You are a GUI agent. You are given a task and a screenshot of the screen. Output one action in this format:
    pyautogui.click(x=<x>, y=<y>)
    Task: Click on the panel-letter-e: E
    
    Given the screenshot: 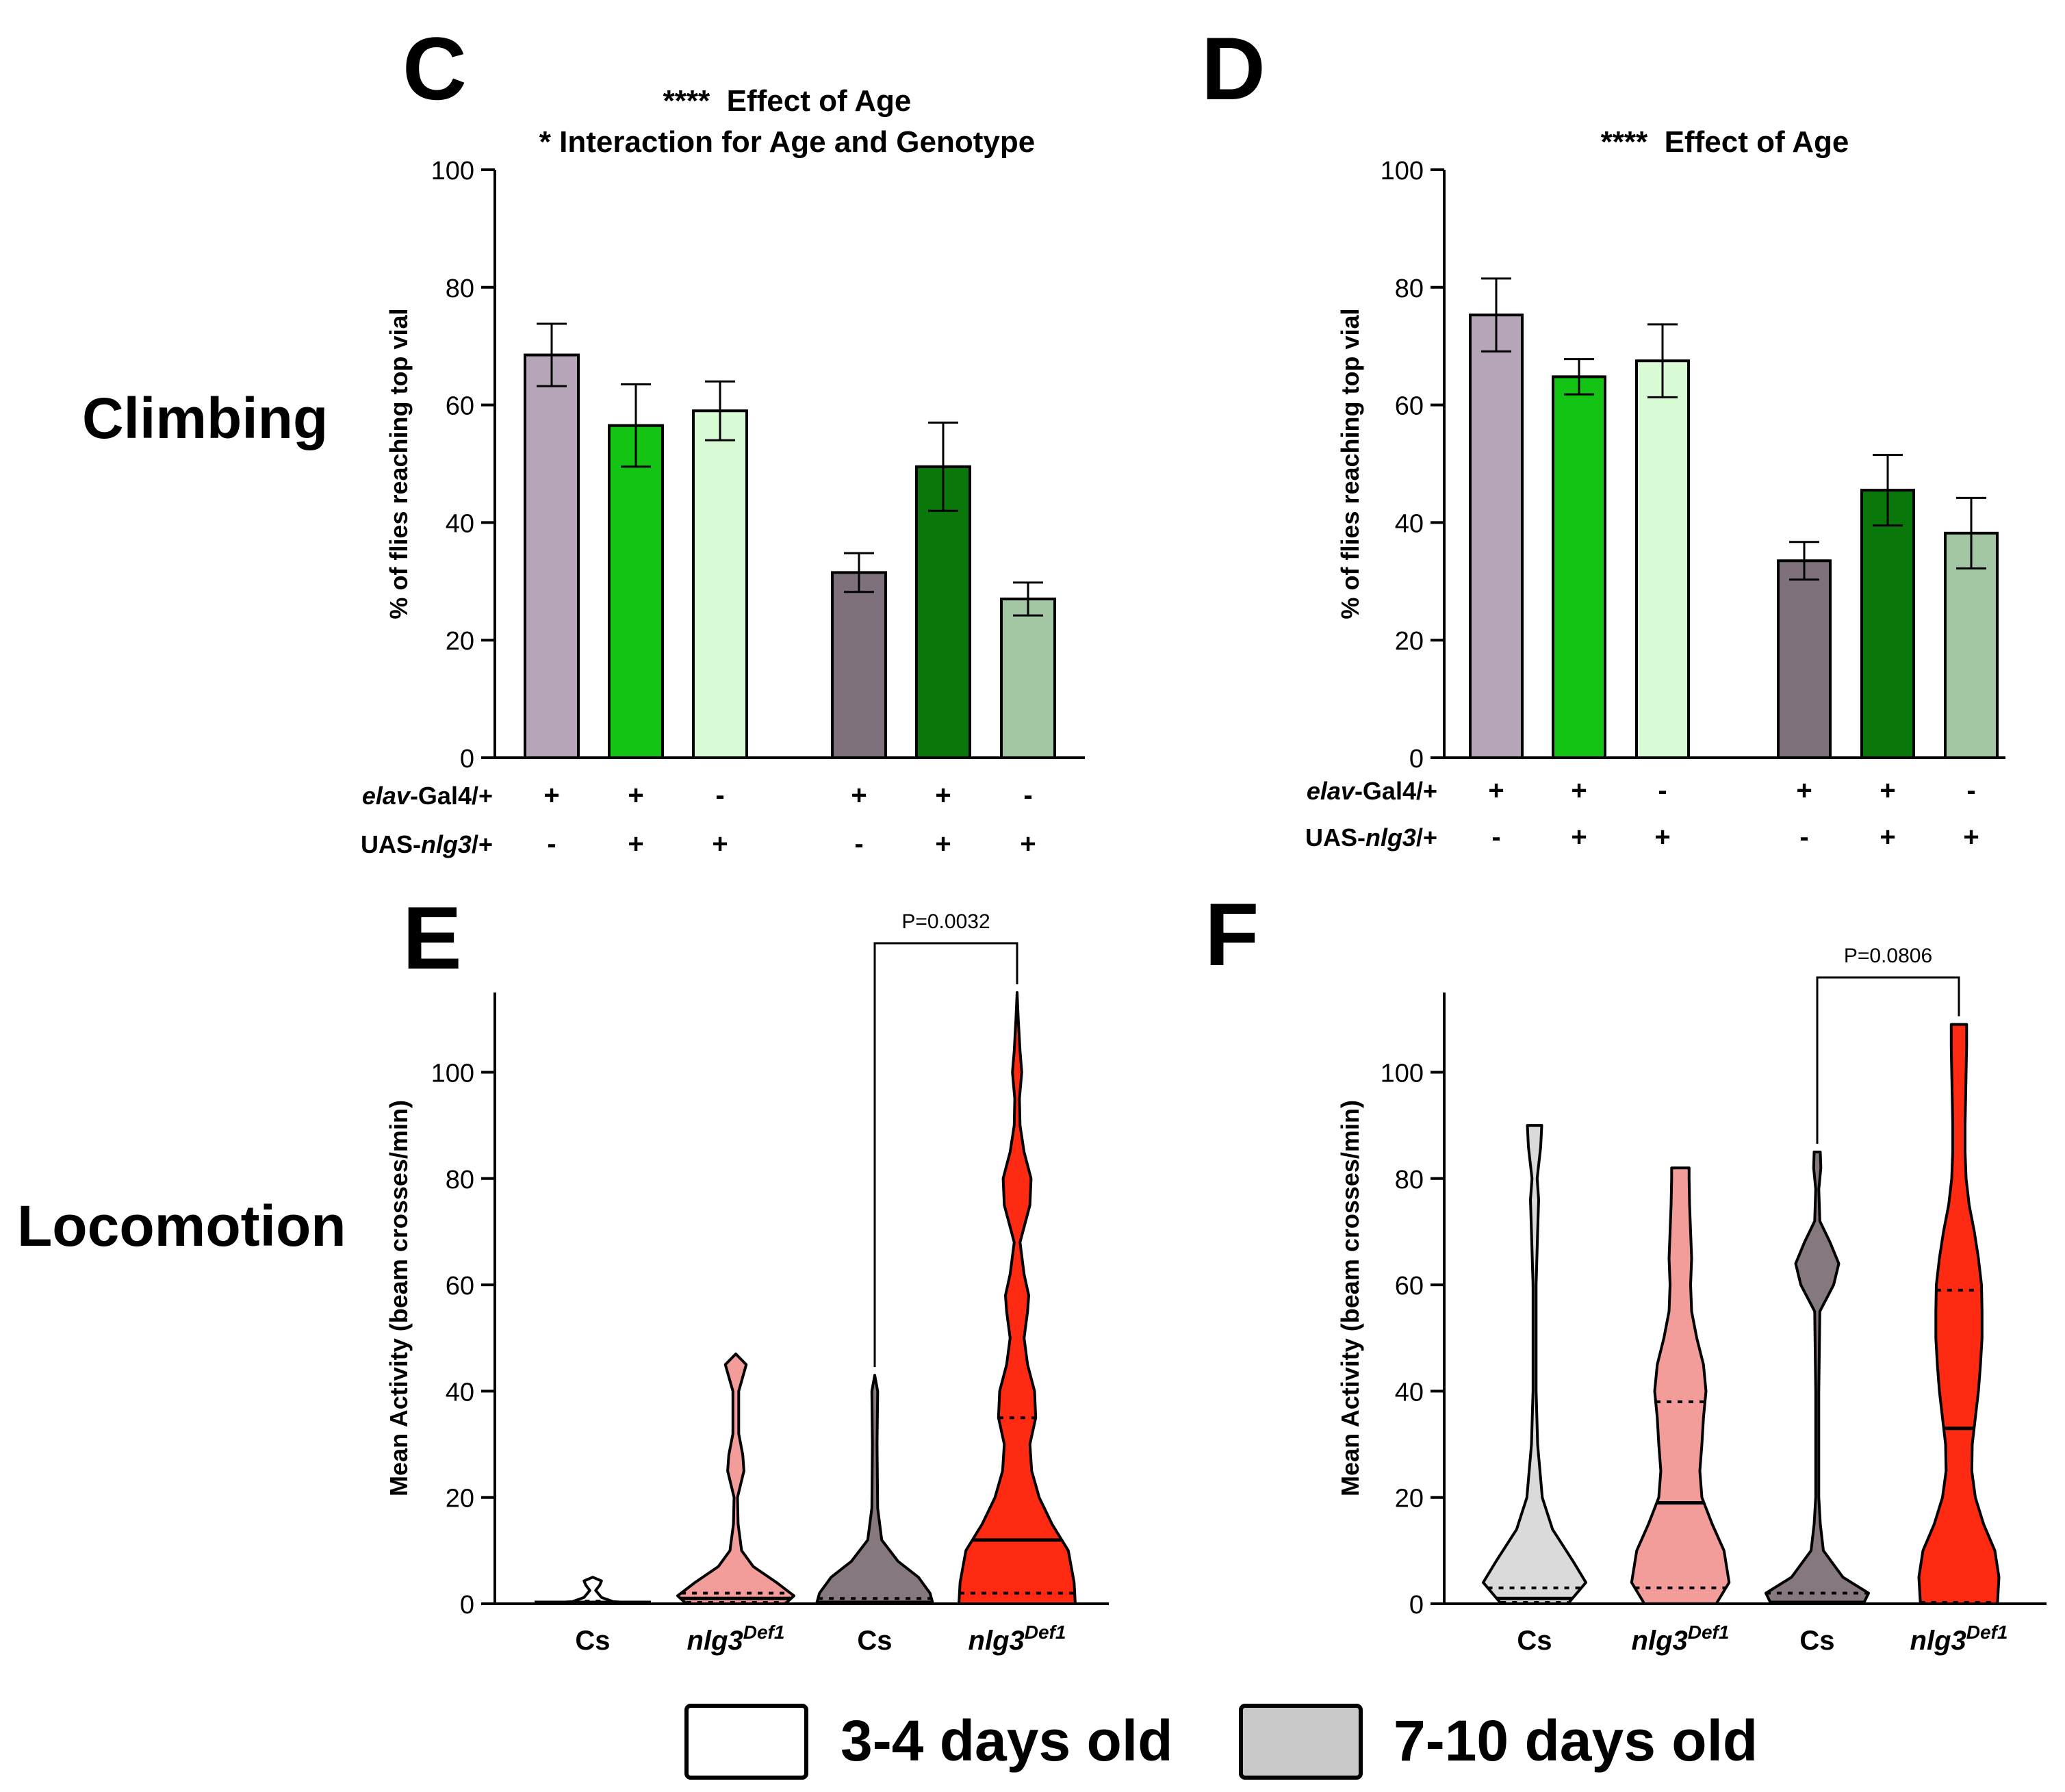 What is the action you would take?
    pyautogui.click(x=432, y=938)
    